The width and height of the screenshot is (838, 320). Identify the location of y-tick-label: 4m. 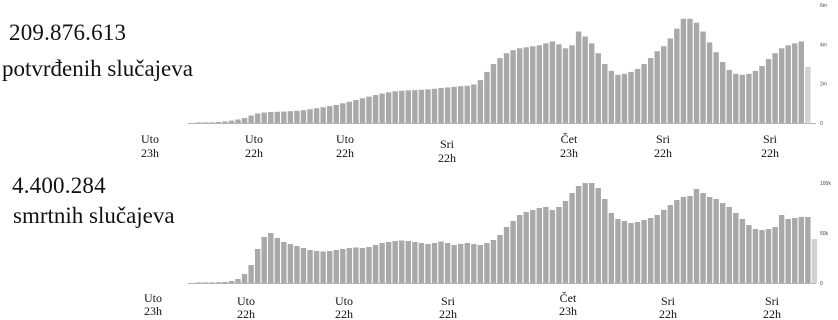
(823, 45).